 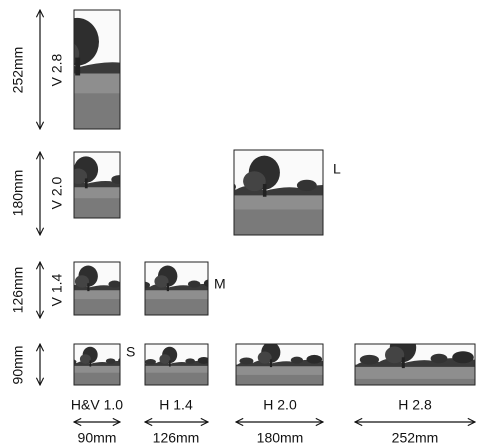 What do you see at coordinates (57, 289) in the screenshot?
I see `row-label: V 1.4` at bounding box center [57, 289].